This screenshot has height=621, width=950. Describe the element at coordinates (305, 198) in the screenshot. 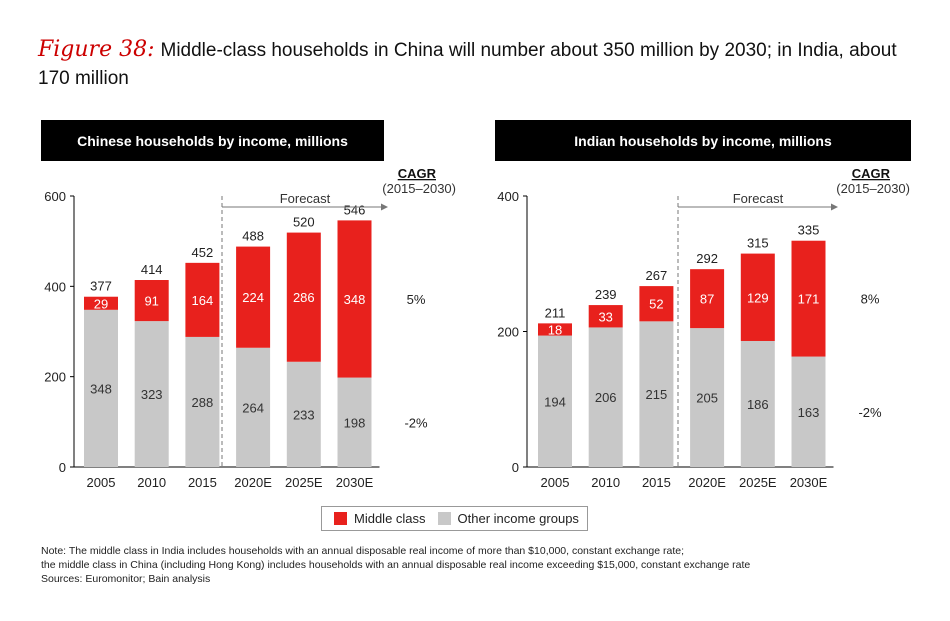

I see `china-forecast-label: Forecast` at that location.